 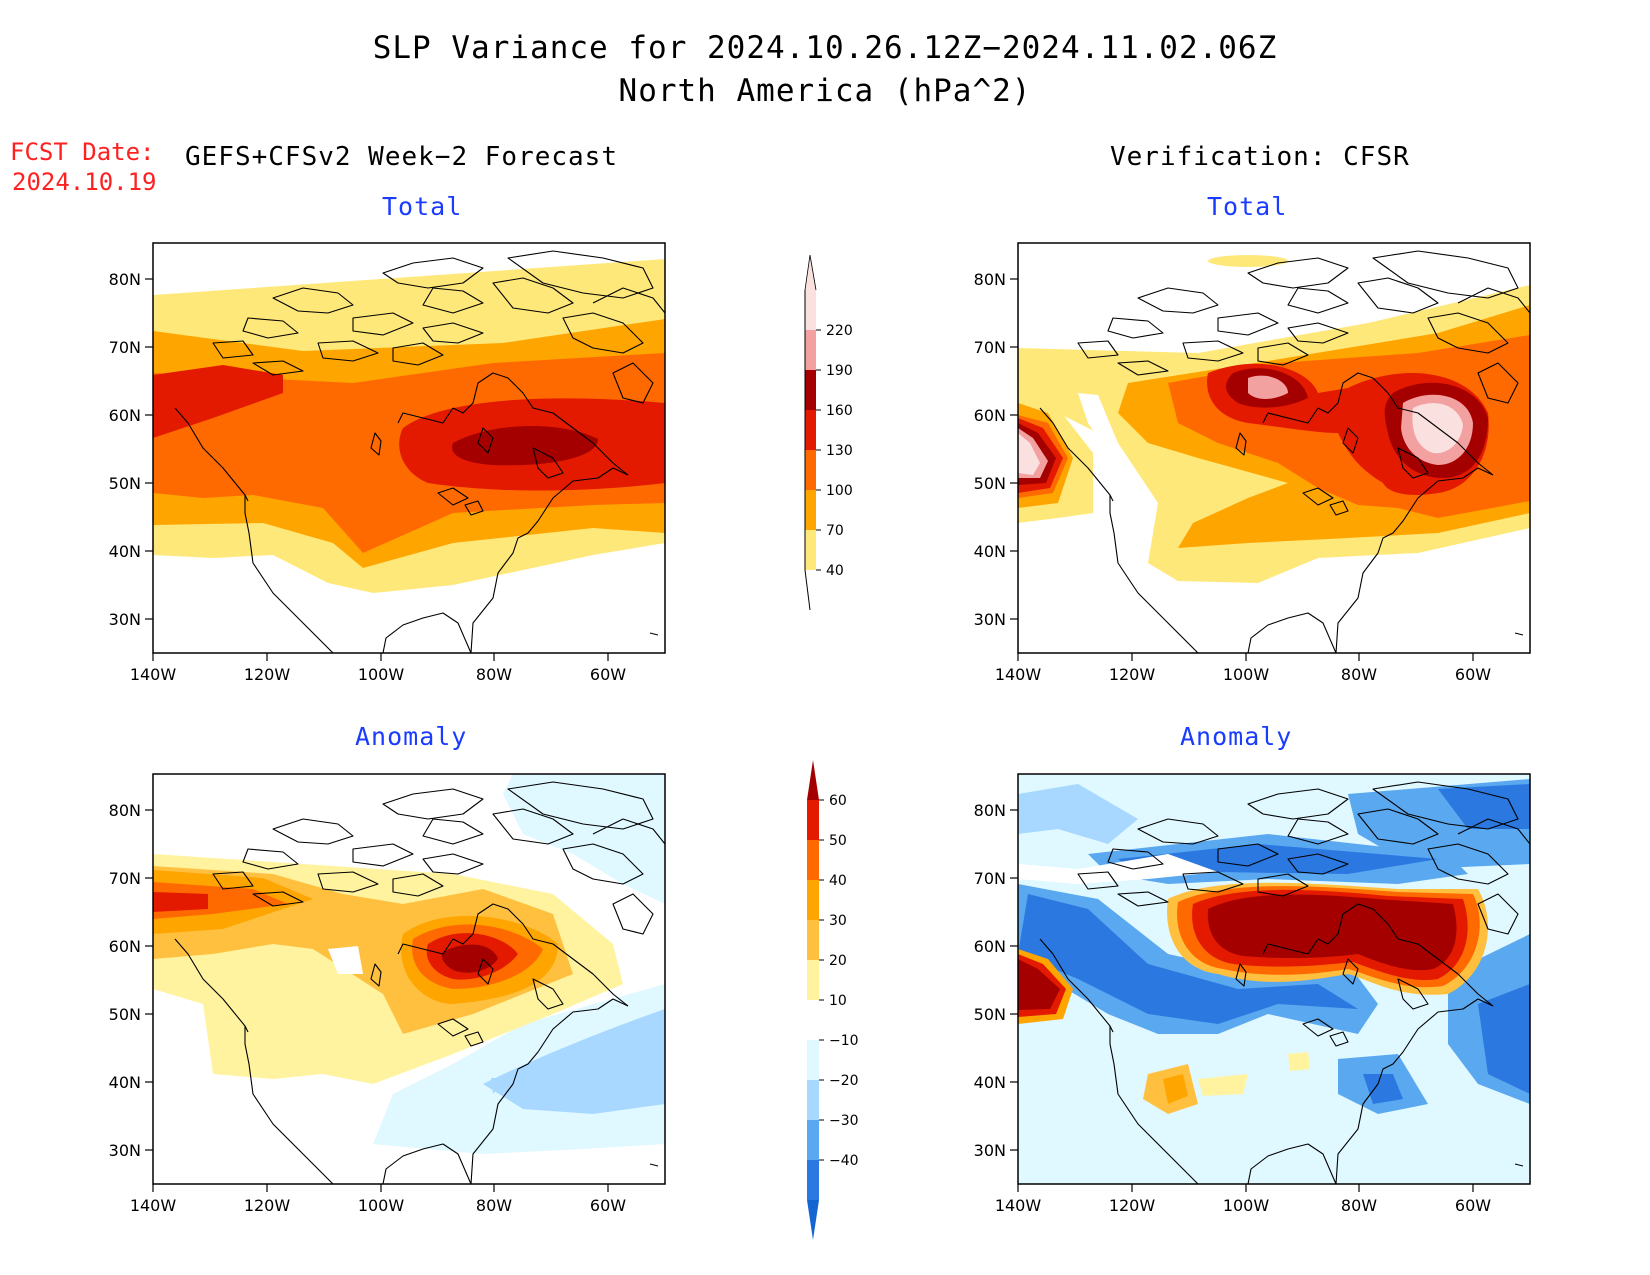 What do you see at coordinates (1260, 157) in the screenshot?
I see `verification-heading: Verification: CFSR` at bounding box center [1260, 157].